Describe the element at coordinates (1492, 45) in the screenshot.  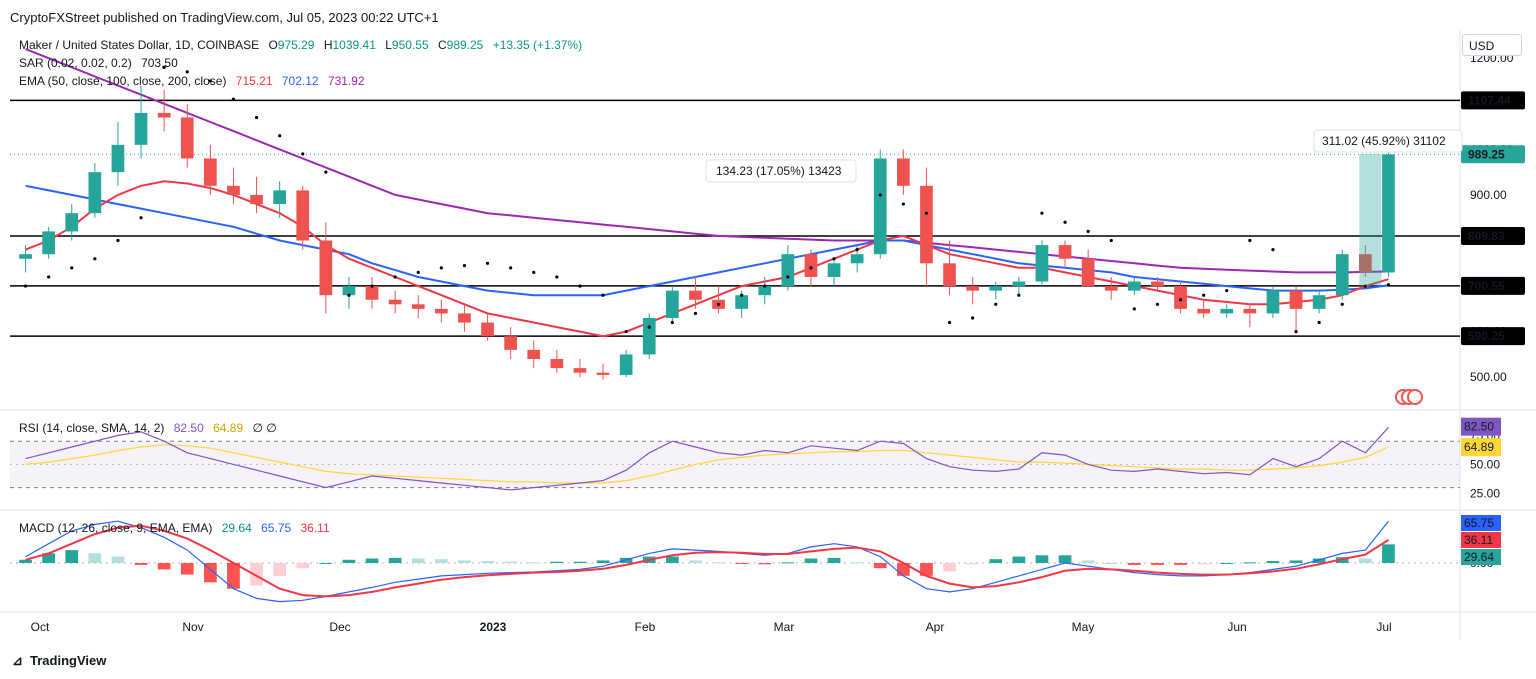
I see `currency-button: USD` at that location.